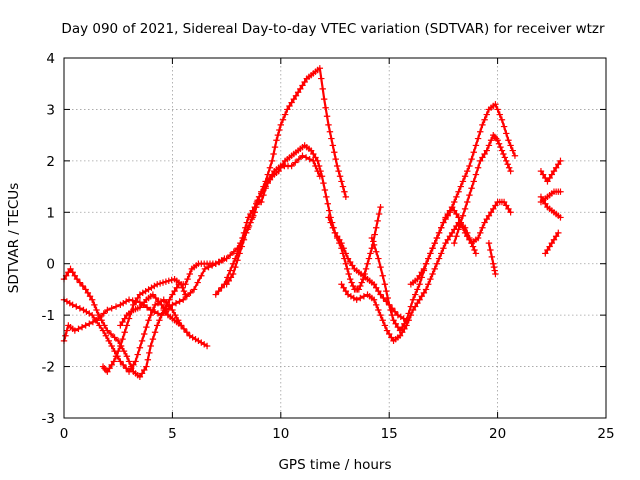 This screenshot has height=480, width=640. I want to click on x-tick-label: 15, so click(389, 434).